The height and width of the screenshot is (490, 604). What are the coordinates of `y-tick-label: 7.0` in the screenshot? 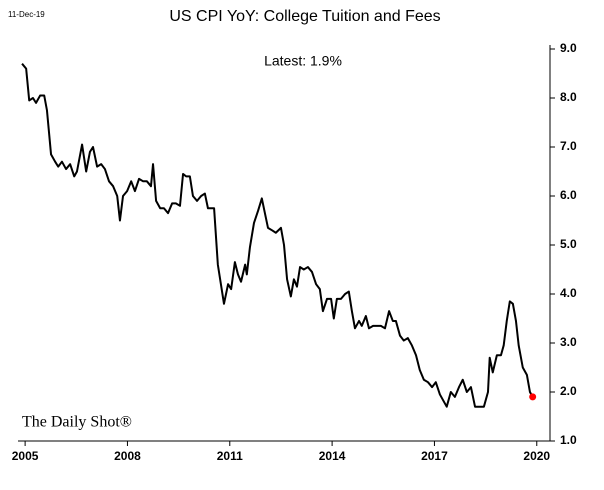 It's located at (568, 146).